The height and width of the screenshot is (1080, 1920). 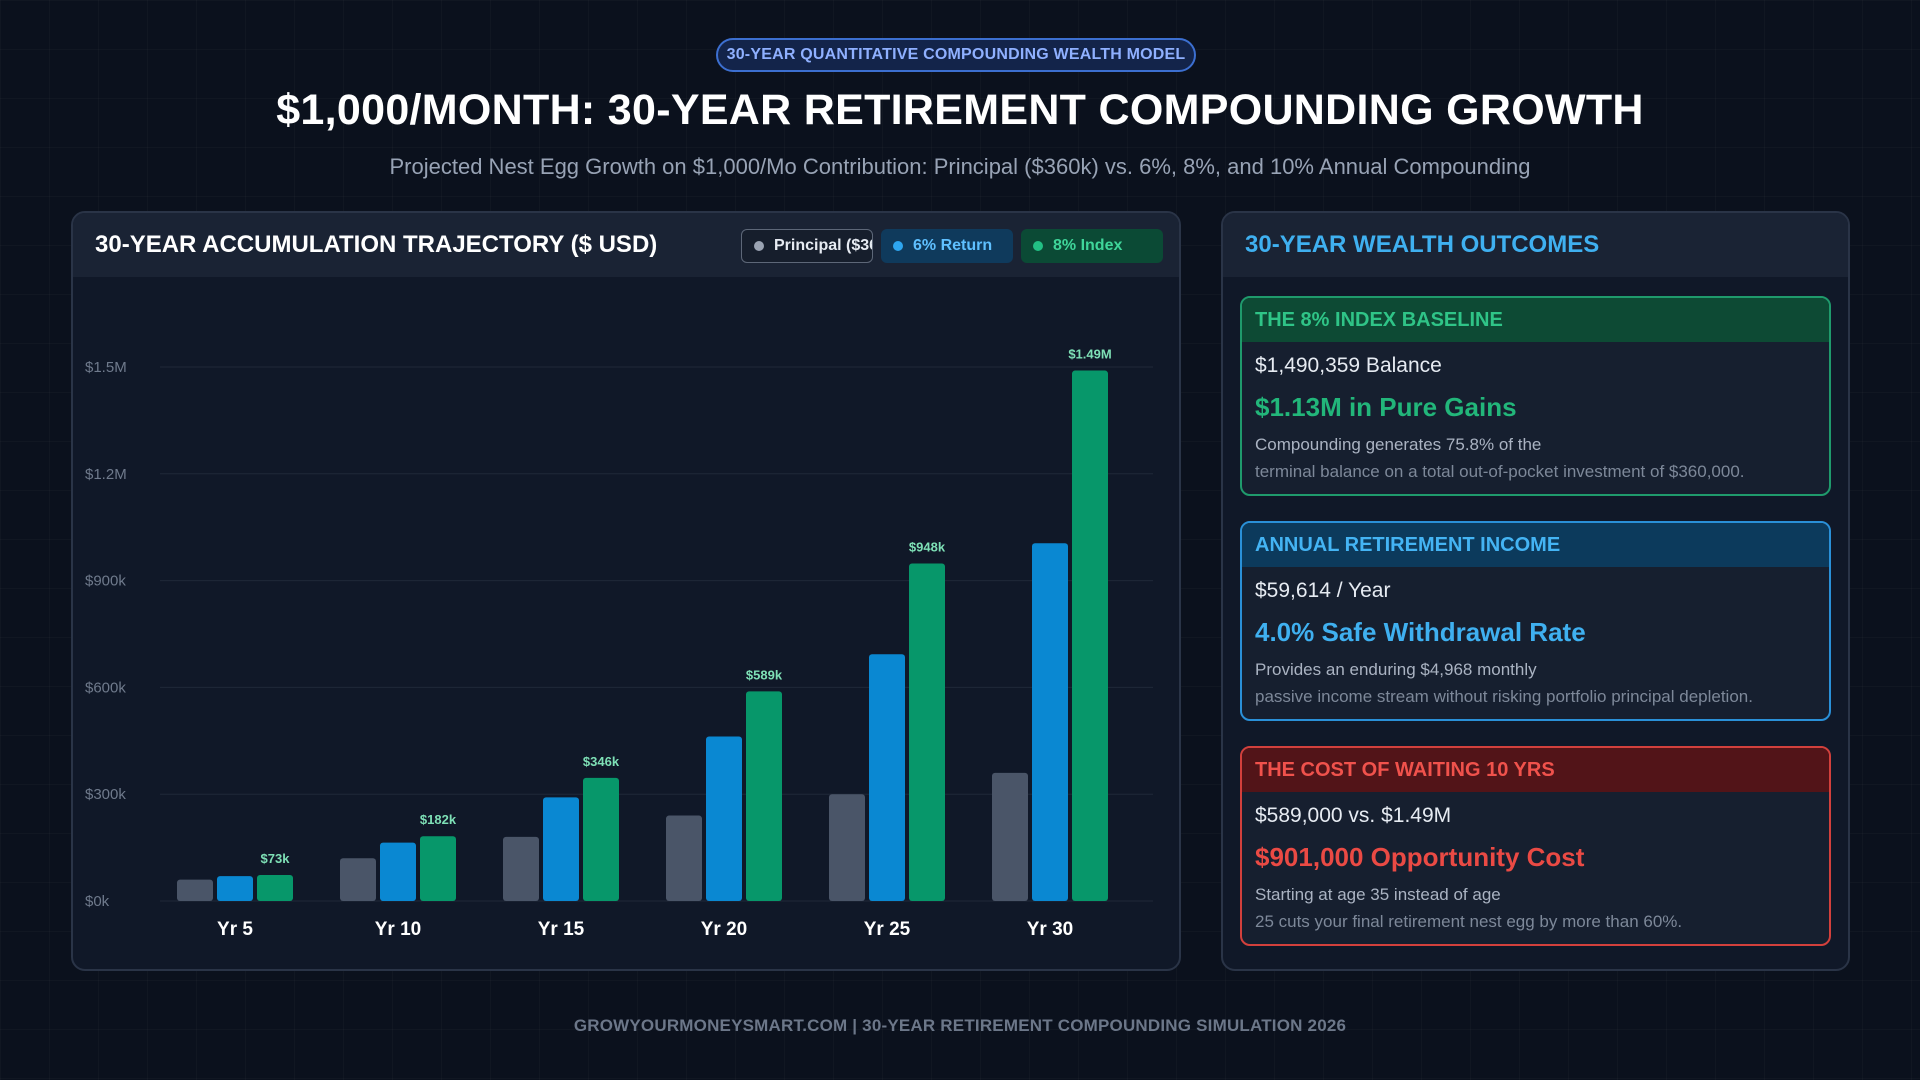 I want to click on y-tick-label: $600k, so click(x=105, y=687).